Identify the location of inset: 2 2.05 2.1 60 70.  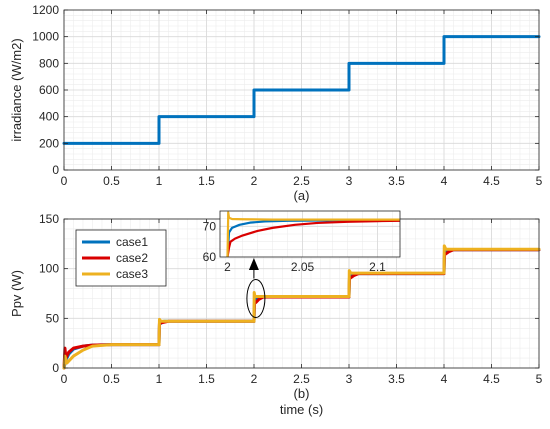
(302, 244).